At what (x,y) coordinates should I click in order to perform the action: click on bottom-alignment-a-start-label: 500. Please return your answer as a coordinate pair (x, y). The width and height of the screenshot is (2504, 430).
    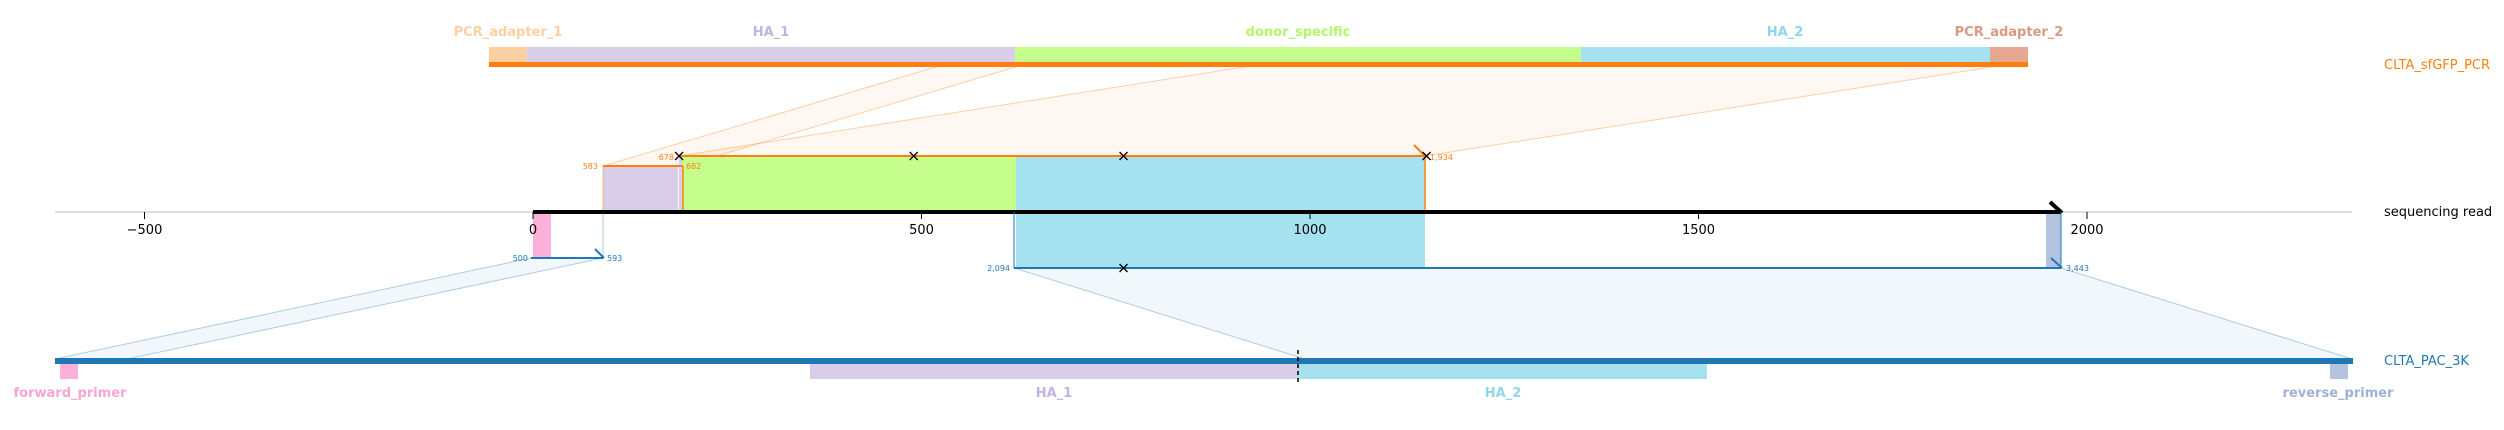
    Looking at the image, I should click on (520, 258).